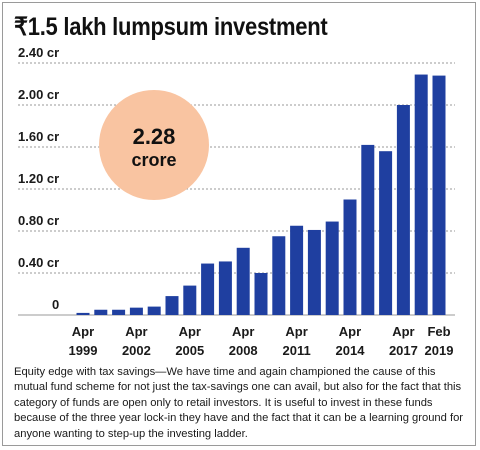 Image resolution: width=480 pixels, height=450 pixels. What do you see at coordinates (296, 350) in the screenshot?
I see `x-tick-year: 2011` at bounding box center [296, 350].